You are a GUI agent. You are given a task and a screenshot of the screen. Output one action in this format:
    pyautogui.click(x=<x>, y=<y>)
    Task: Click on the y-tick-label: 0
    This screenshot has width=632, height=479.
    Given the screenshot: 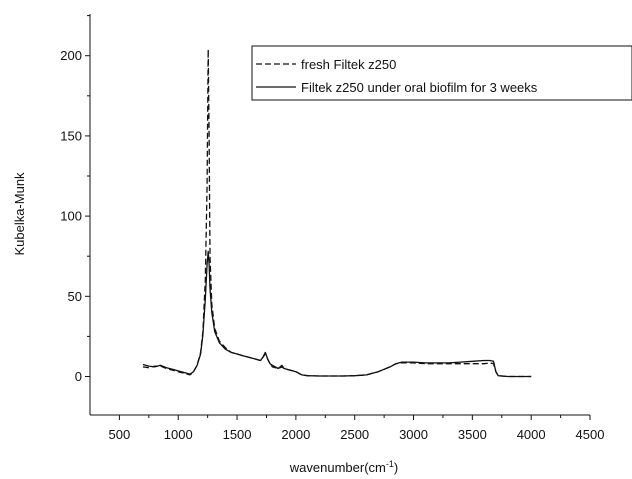 What is the action you would take?
    pyautogui.click(x=78, y=376)
    